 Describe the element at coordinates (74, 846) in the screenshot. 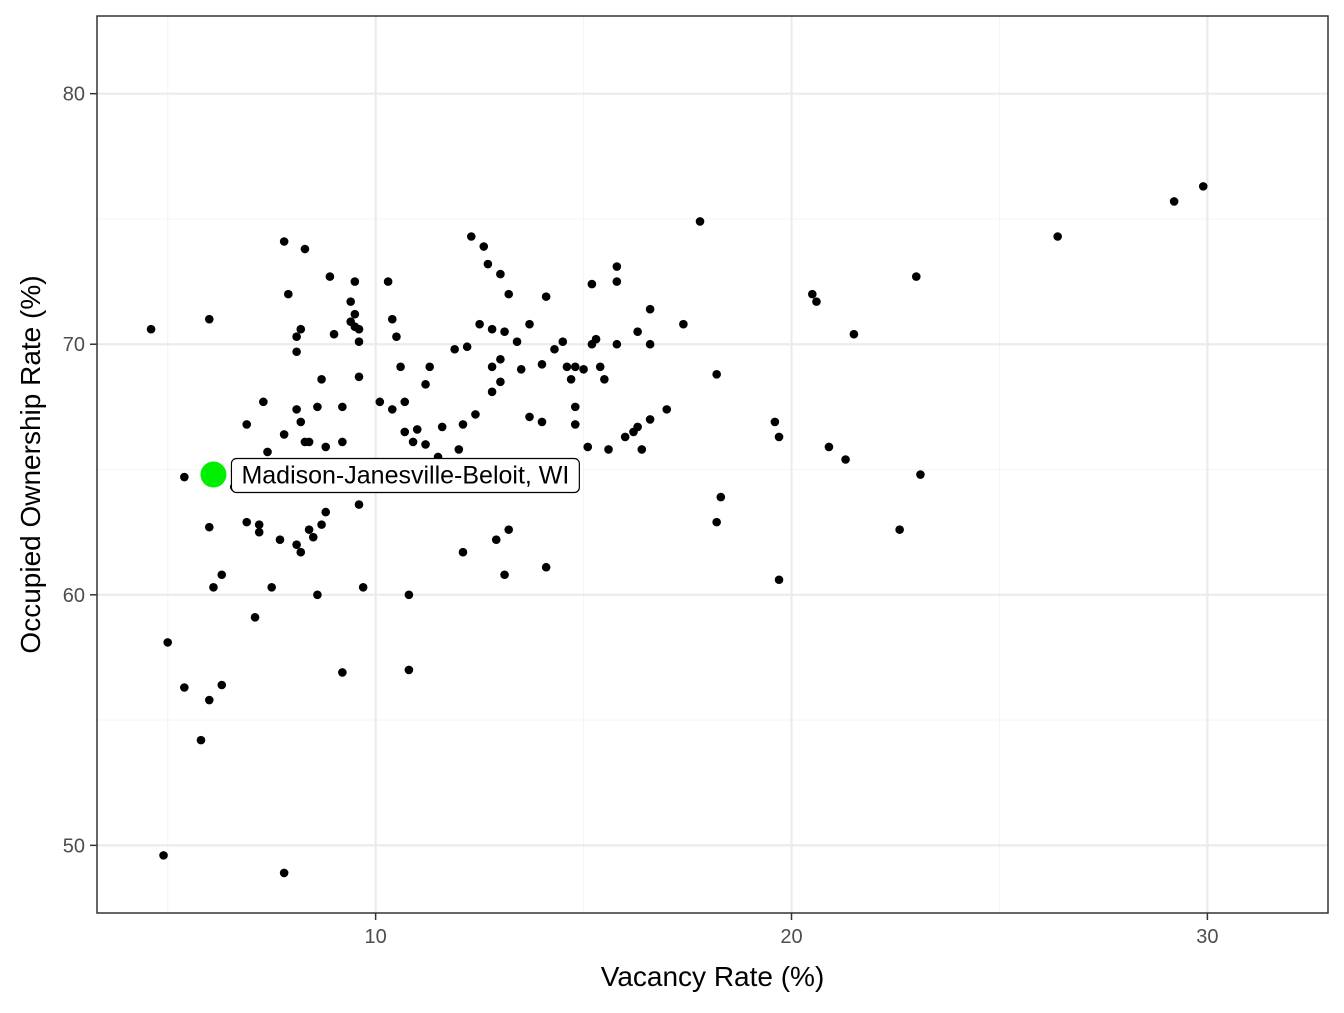

I see `y-tick-label: 50` at that location.